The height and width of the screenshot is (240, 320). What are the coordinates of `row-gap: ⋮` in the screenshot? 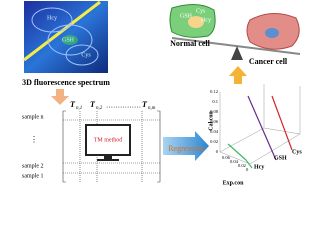 It's located at (34, 139).